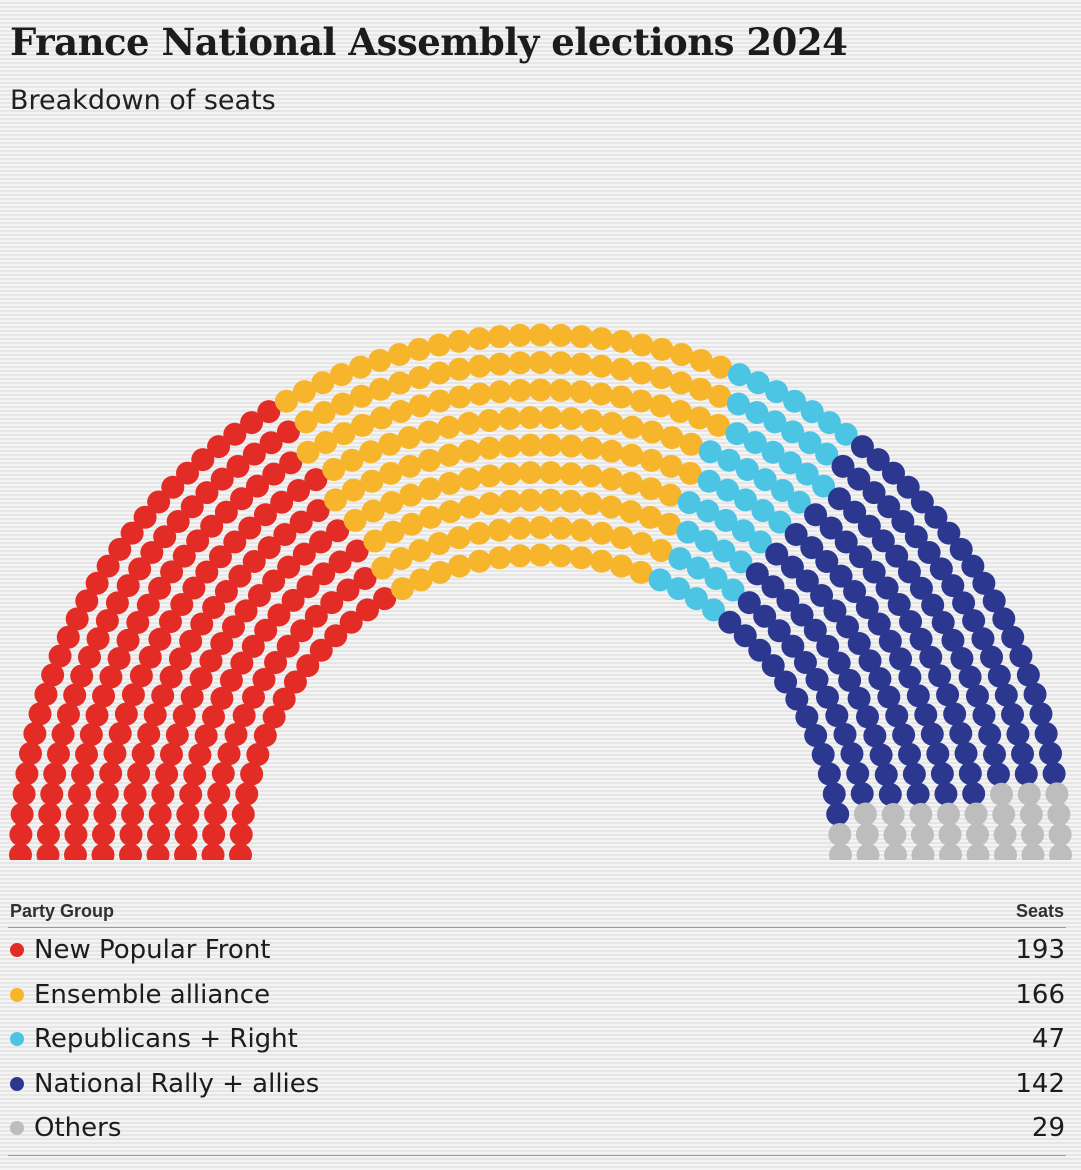 This screenshot has height=1170, width=1081. What do you see at coordinates (1039, 911) in the screenshot?
I see `header-seats: Seats` at bounding box center [1039, 911].